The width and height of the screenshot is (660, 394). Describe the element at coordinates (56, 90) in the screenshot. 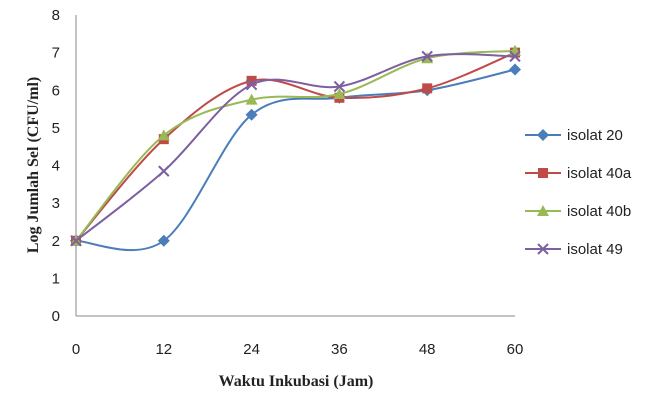

I see `y-tick-label: 6` at that location.